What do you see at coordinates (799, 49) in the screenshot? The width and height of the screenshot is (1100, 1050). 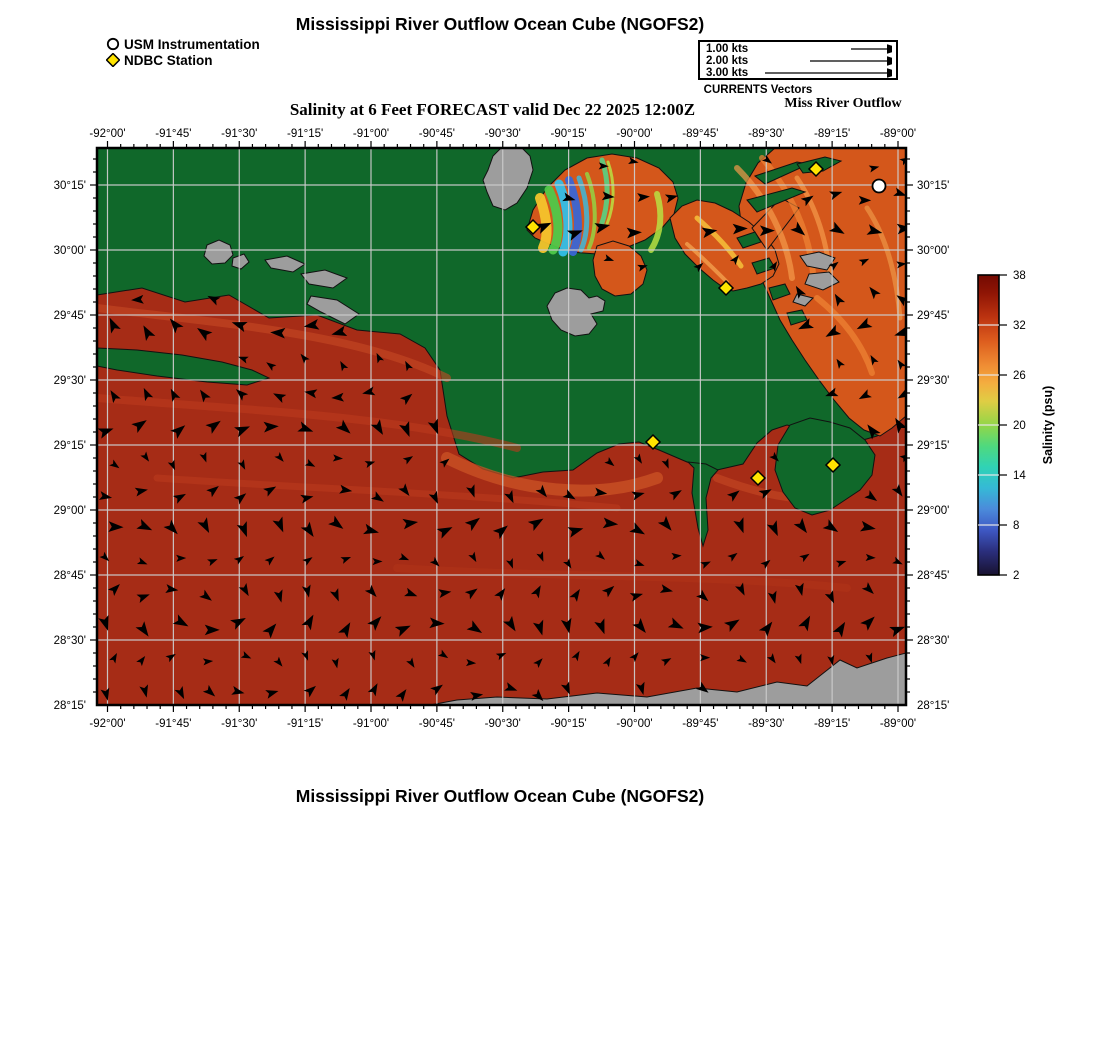 I see `vector-key-row: 1.00 kts` at bounding box center [799, 49].